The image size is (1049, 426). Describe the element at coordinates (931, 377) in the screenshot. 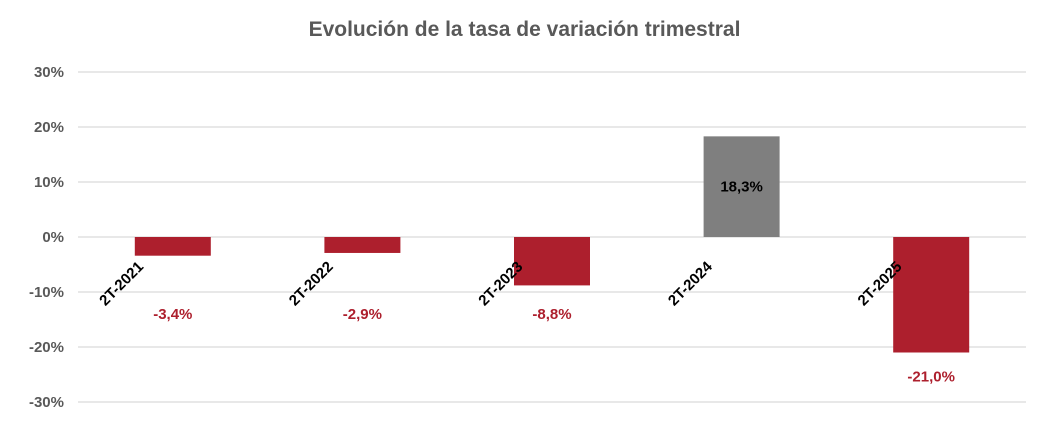

I see `data-label: -21,0%` at that location.